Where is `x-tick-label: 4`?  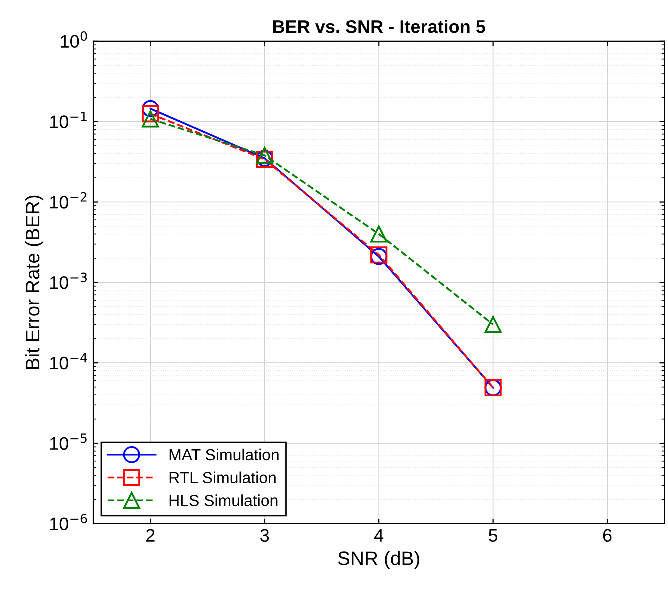
x-tick-label: 4 is located at coordinates (379, 535).